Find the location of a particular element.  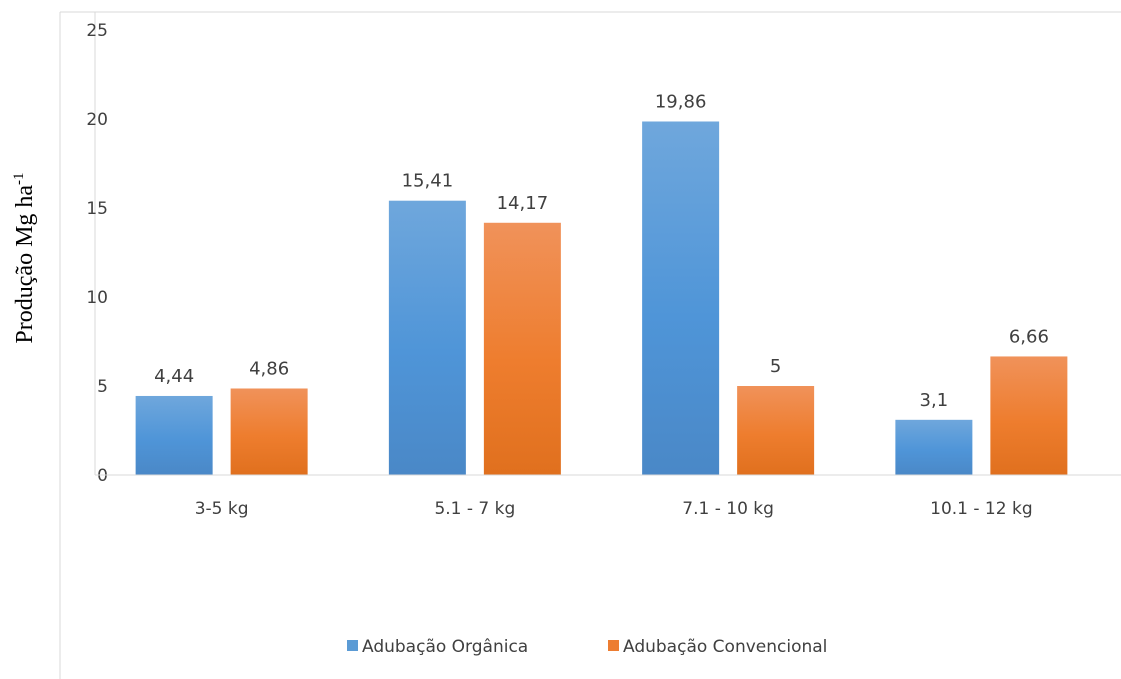

x-tick-label: 3-5 kg is located at coordinates (222, 509).